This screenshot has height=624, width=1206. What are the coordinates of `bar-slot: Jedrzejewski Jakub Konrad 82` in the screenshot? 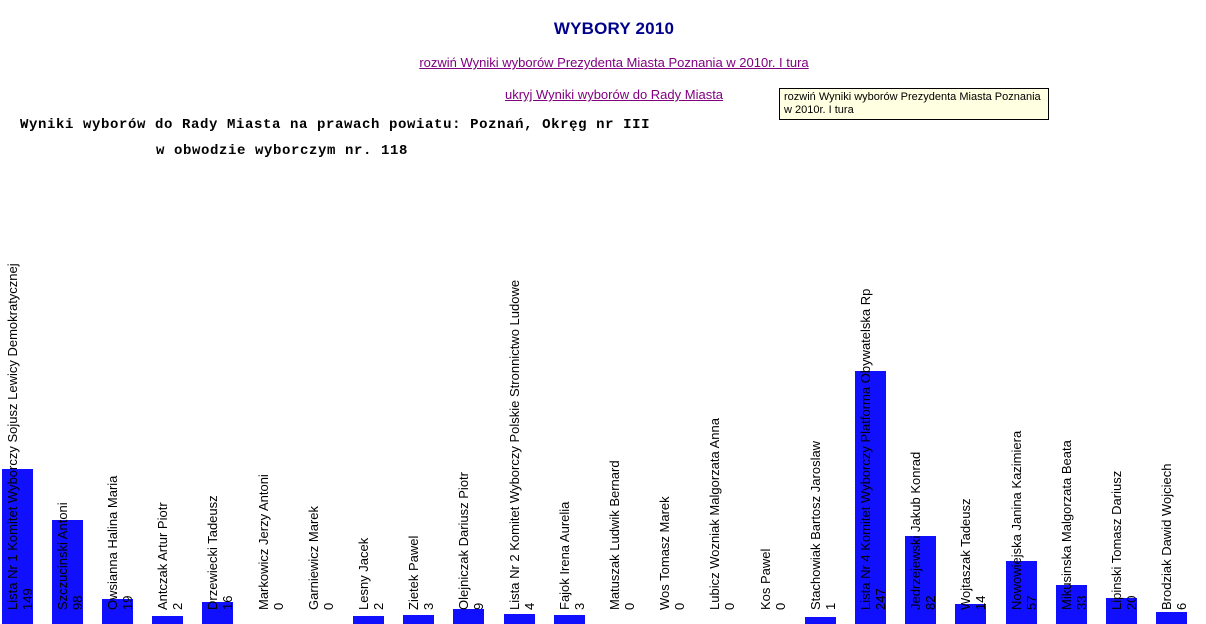 It's located at (930, 312).